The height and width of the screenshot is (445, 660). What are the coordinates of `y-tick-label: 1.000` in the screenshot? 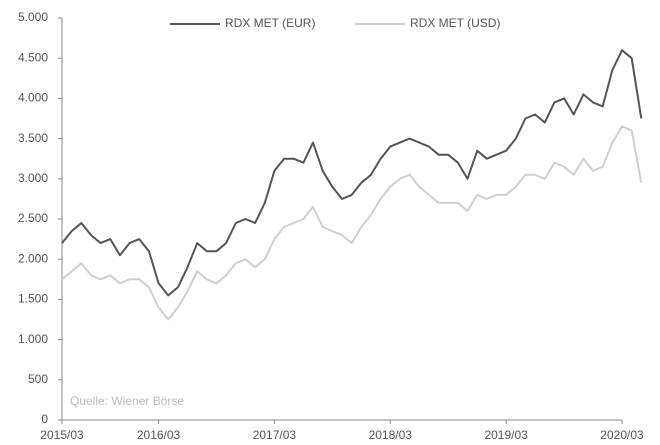 It's located at (33, 339).